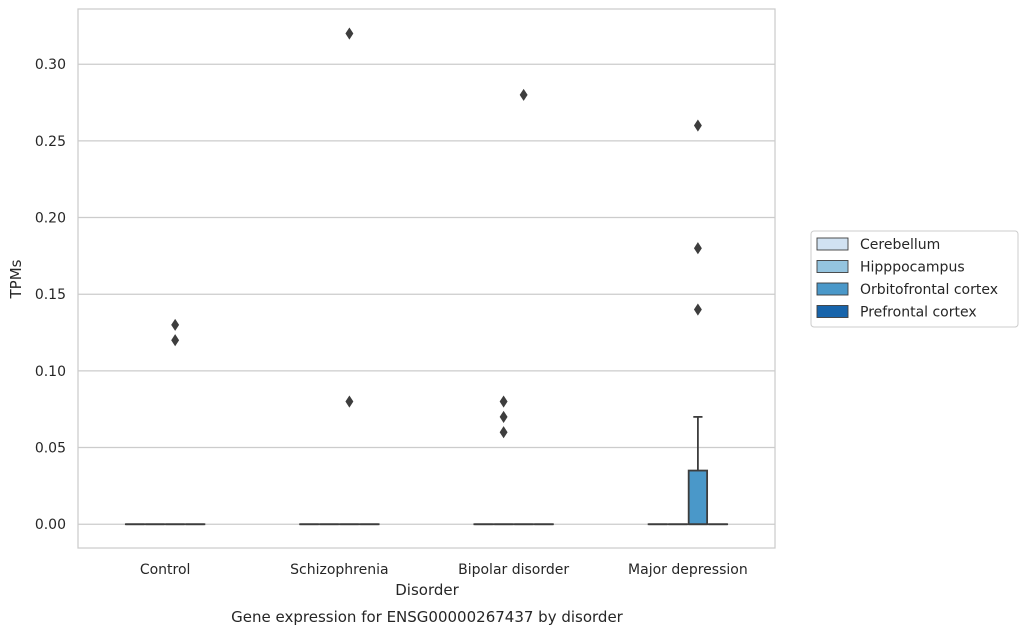 The image size is (1028, 634). Describe the element at coordinates (50, 372) in the screenshot. I see `y-tick-label: 0.10` at that location.